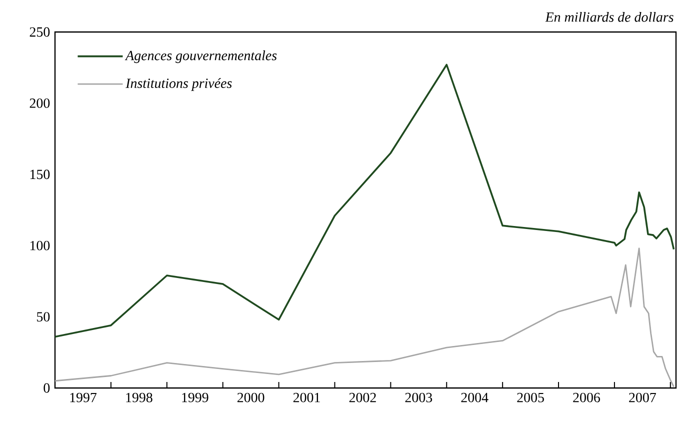 The height and width of the screenshot is (421, 678). What do you see at coordinates (586, 397) in the screenshot?
I see `x-tick-label: 2006` at bounding box center [586, 397].